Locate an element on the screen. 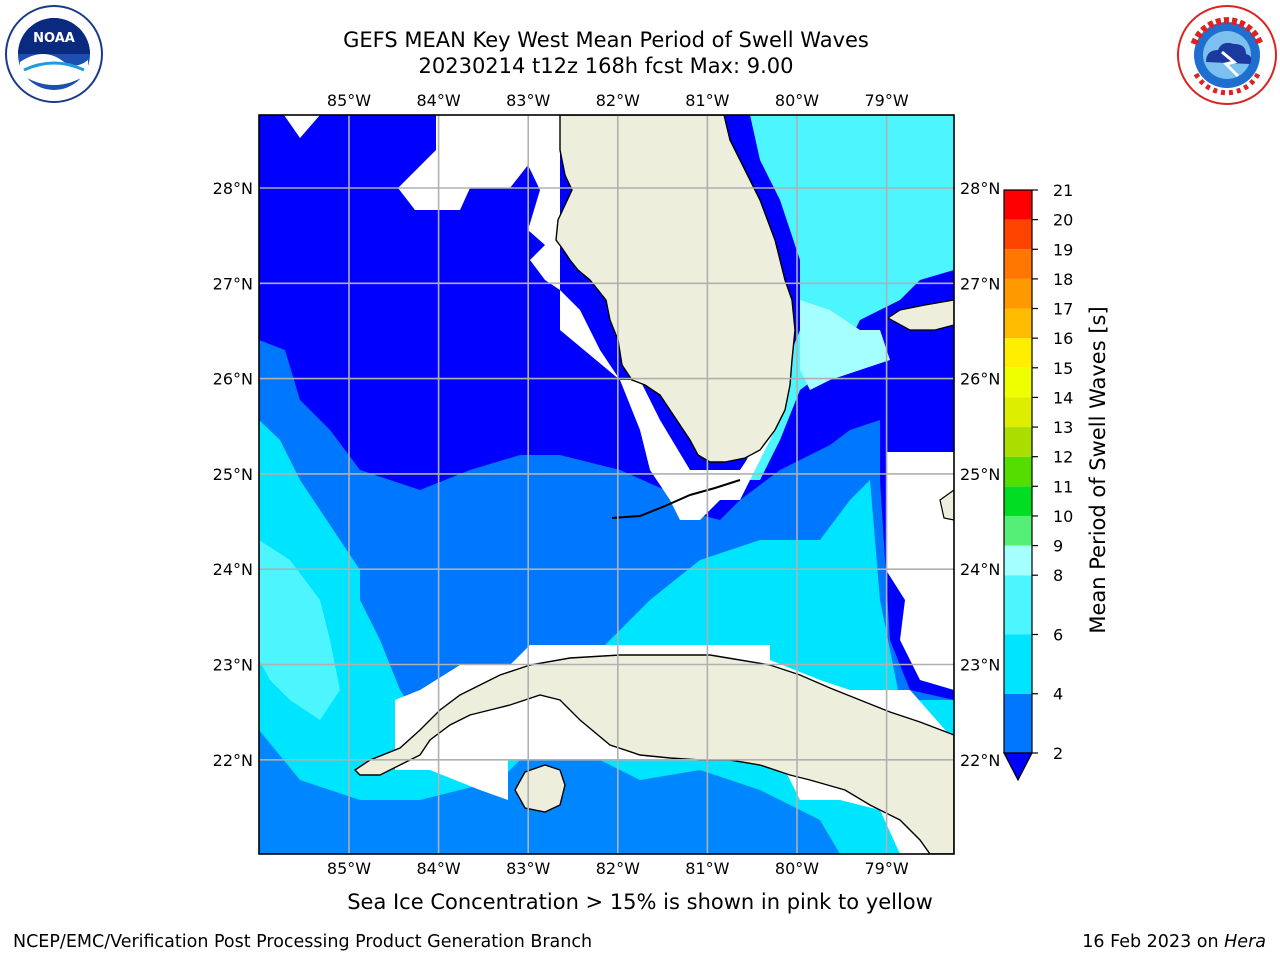 The image size is (1280, 960). colorbar-tick-label: 13 is located at coordinates (1063, 427).